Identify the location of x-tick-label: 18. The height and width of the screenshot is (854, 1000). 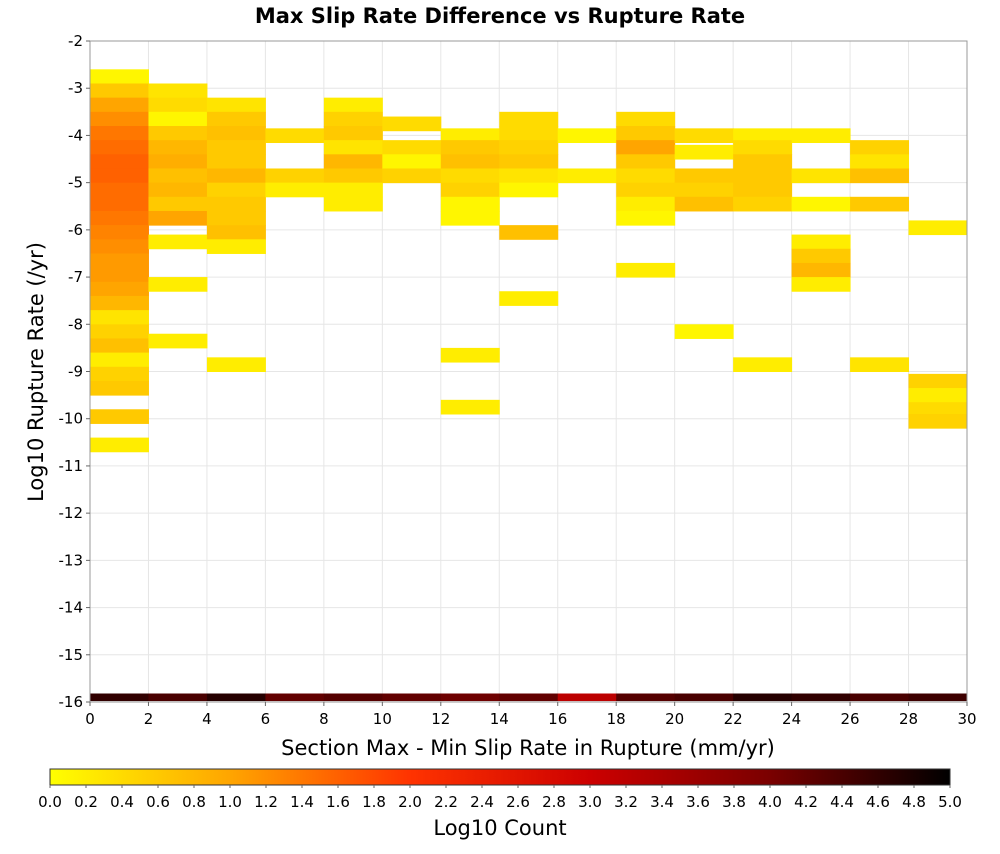
(616, 719).